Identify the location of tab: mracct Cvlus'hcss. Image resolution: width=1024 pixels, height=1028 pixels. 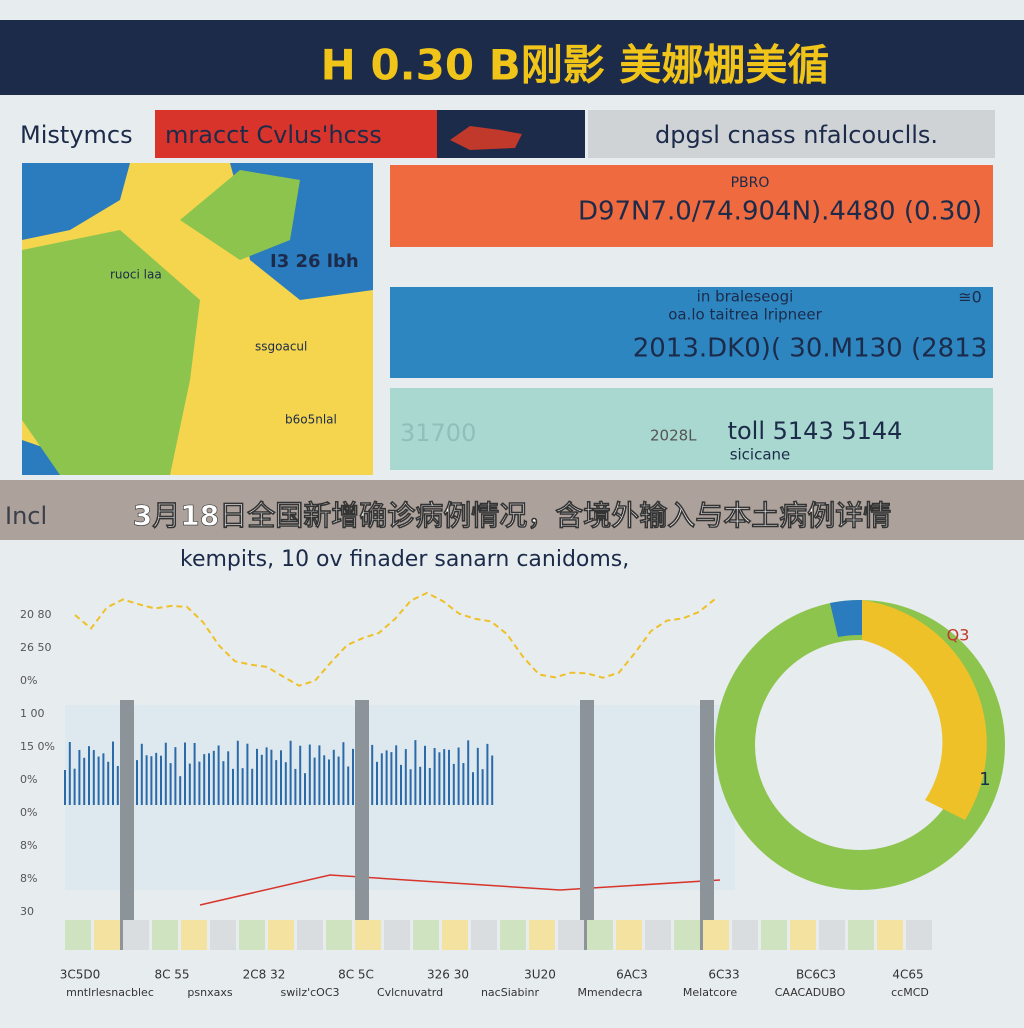
(273, 135).